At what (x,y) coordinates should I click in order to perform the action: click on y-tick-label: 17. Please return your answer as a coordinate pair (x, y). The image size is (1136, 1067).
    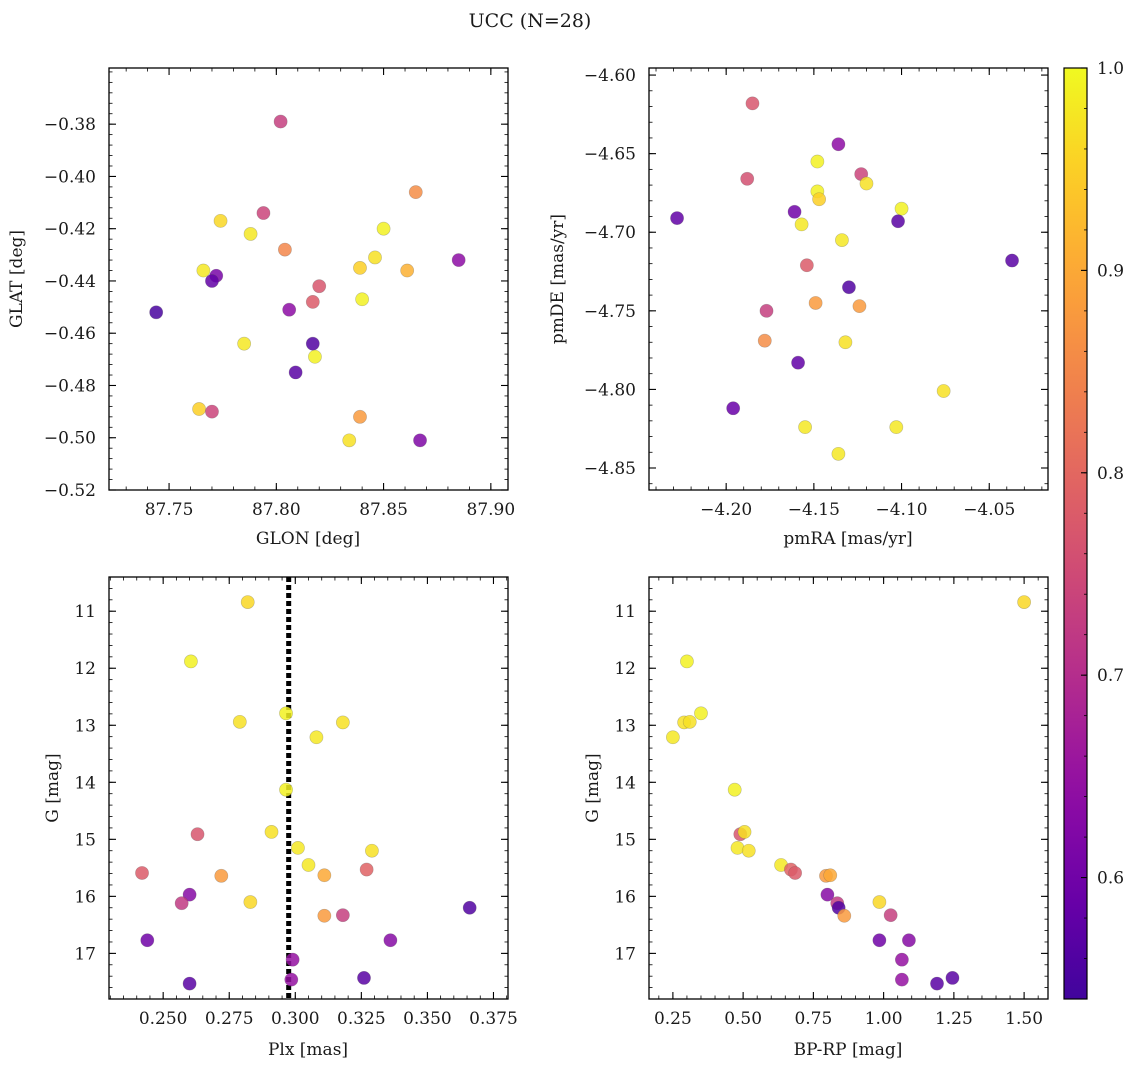
    Looking at the image, I should click on (85, 954).